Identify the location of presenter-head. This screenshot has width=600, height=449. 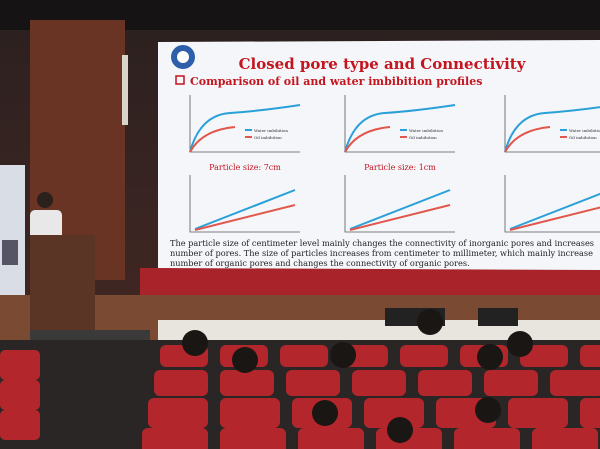
(45, 200).